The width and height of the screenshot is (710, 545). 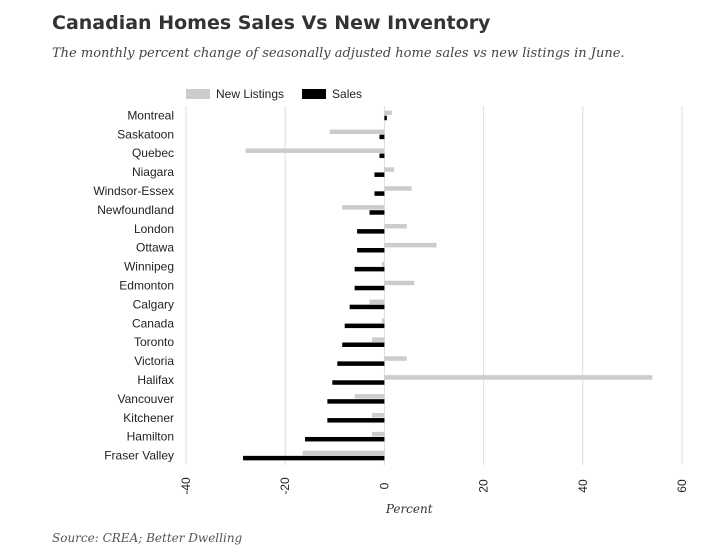 I want to click on legend-item-new-listings: New Listings, so click(x=235, y=94).